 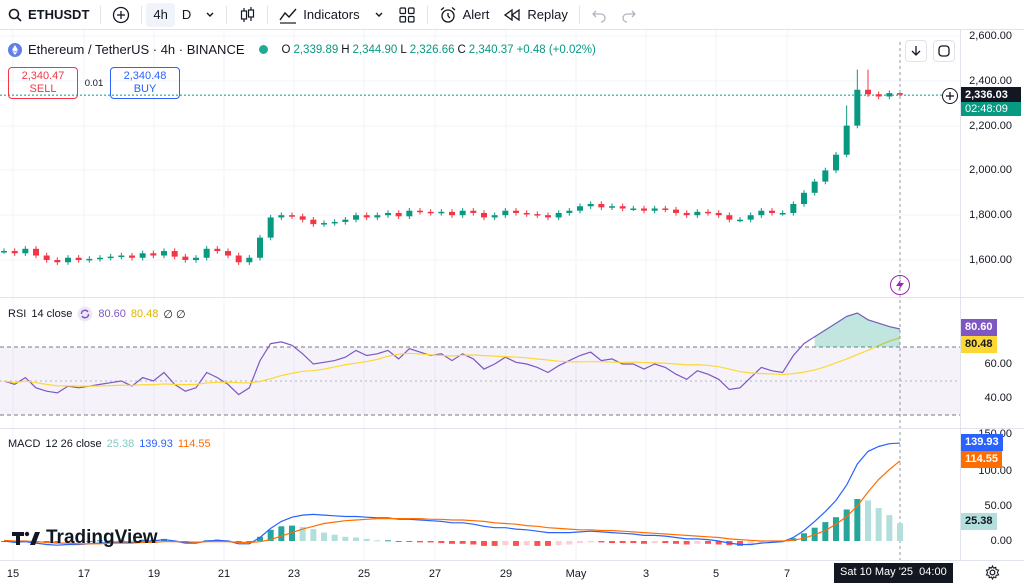 What do you see at coordinates (998, 364) in the screenshot?
I see `rsi-tick: 60.00` at bounding box center [998, 364].